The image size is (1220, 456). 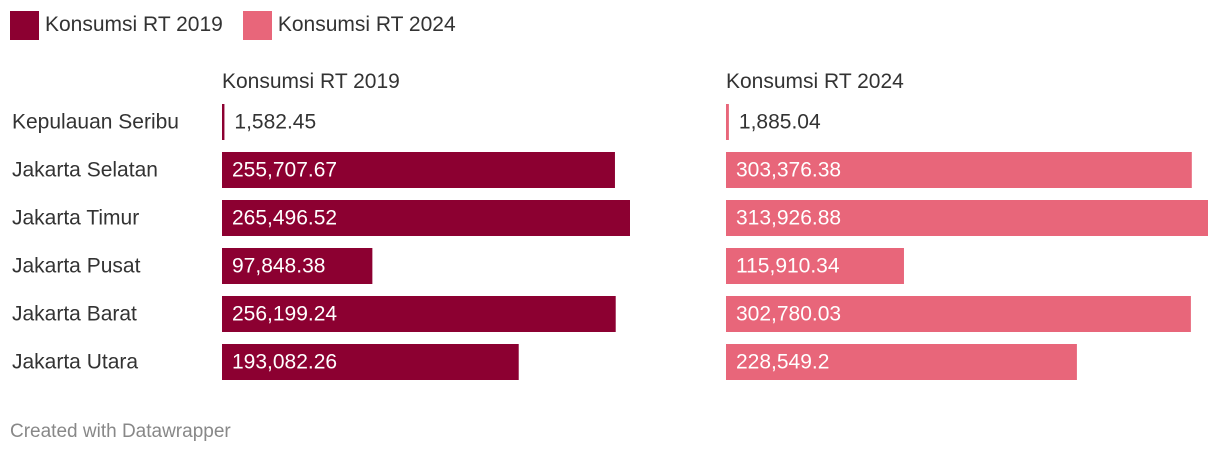 What do you see at coordinates (901, 362) in the screenshot?
I see `bar-konsumsi-rt-2024-jakarta-utara` at bounding box center [901, 362].